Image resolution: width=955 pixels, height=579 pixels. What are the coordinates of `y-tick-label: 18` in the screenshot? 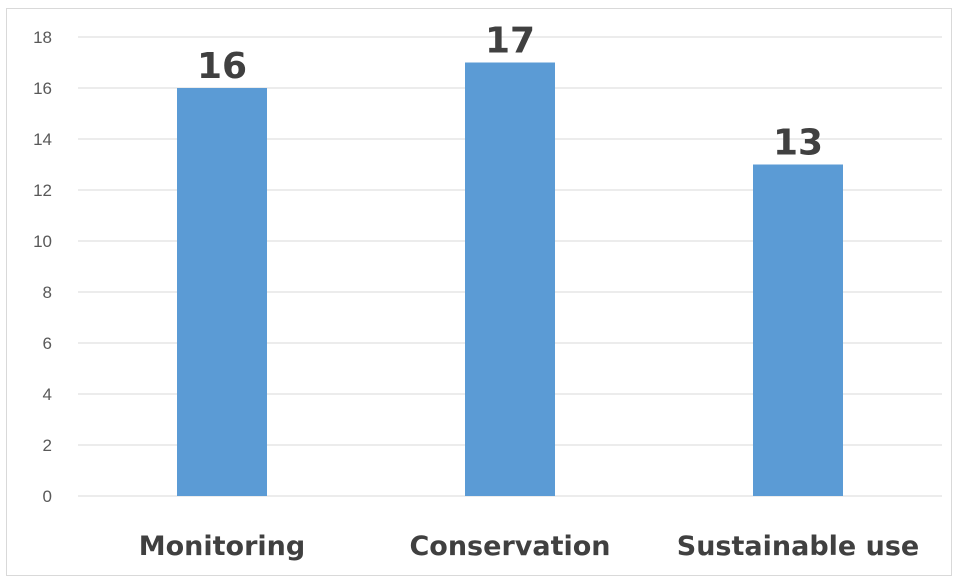 It's located at (42, 37).